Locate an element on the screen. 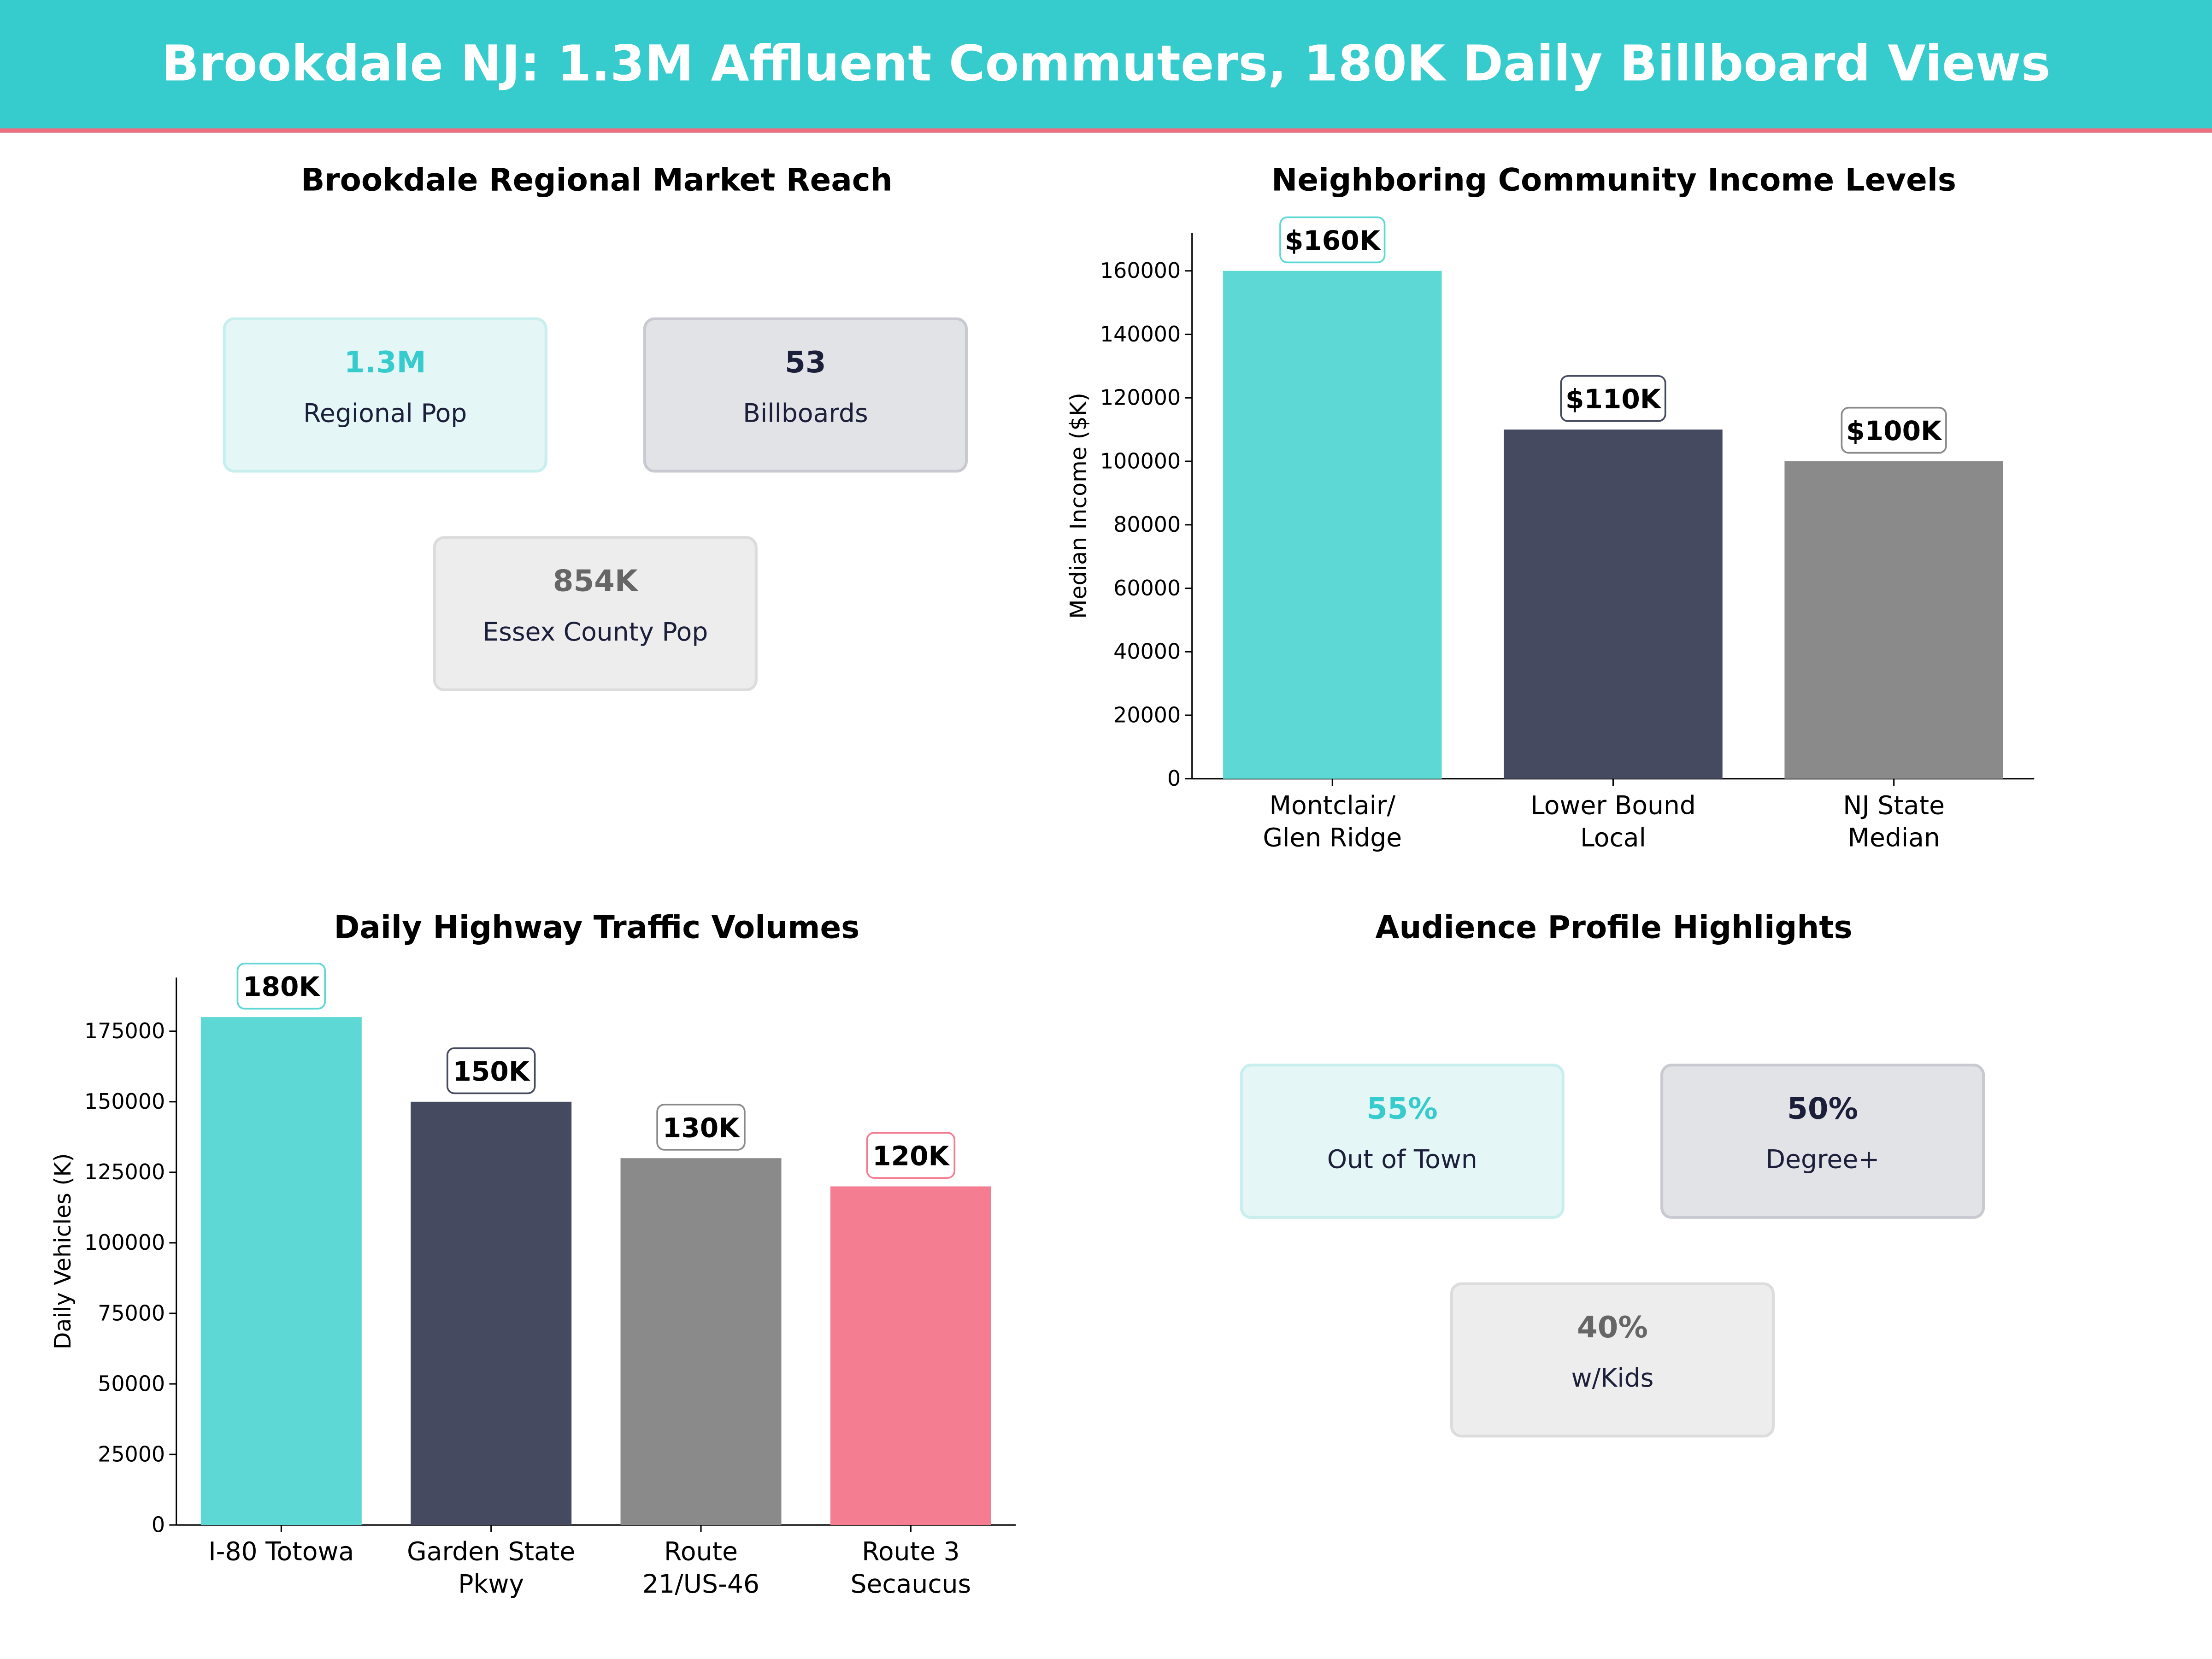 The width and height of the screenshot is (2212, 1659). audience-card-label: w/Kids is located at coordinates (1612, 1379).